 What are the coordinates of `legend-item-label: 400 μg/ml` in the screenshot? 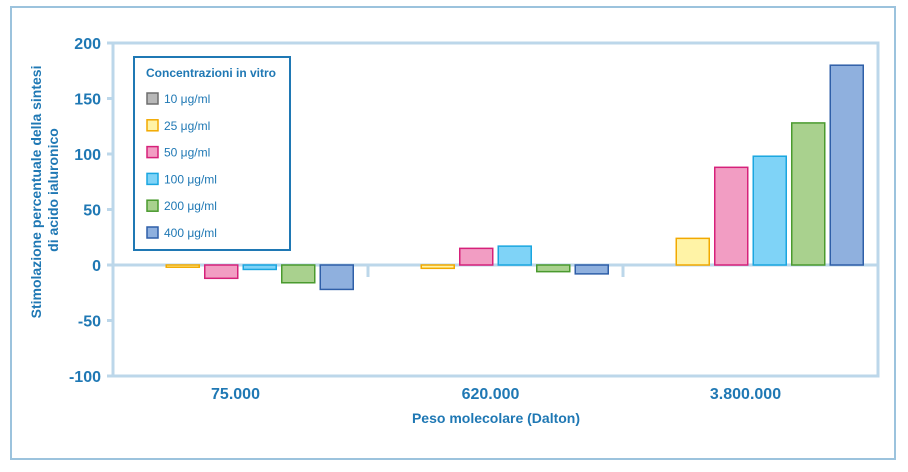 It's located at (190, 233).